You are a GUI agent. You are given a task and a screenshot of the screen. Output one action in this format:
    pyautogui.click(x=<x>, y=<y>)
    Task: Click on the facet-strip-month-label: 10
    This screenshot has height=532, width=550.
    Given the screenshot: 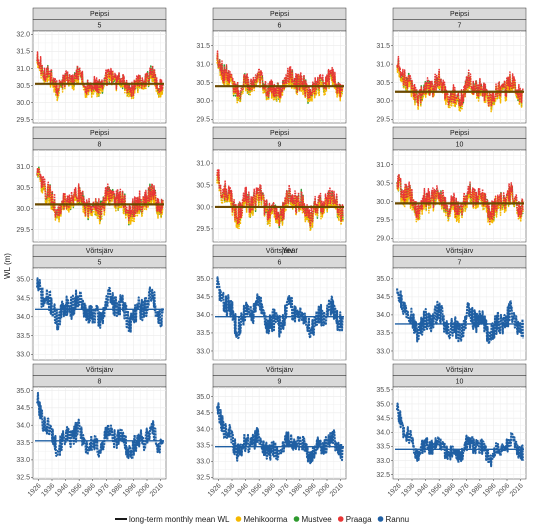 What is the action you would take?
    pyautogui.click(x=460, y=382)
    